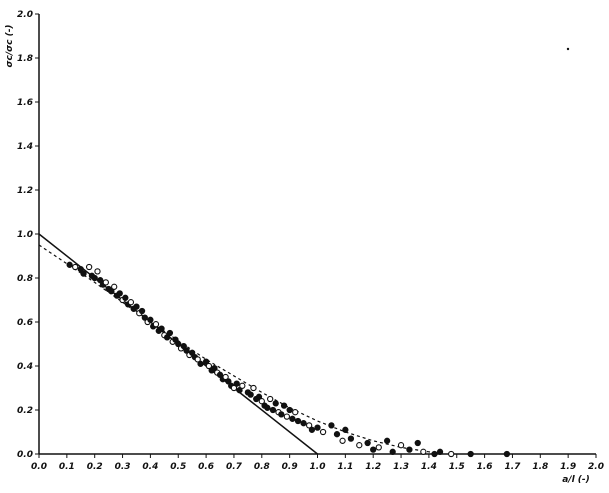  Describe the element at coordinates (25, 103) in the screenshot. I see `y-tick-label: 1.6` at that location.